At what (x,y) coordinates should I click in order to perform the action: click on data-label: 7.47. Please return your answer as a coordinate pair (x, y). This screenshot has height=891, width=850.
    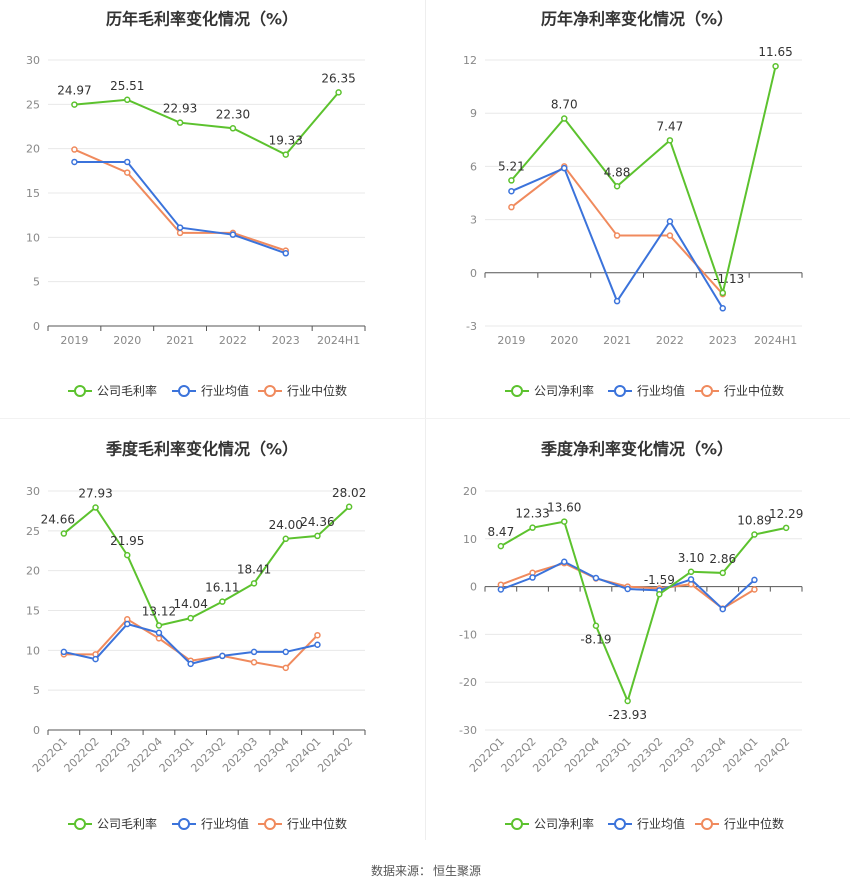
    Looking at the image, I should click on (670, 126).